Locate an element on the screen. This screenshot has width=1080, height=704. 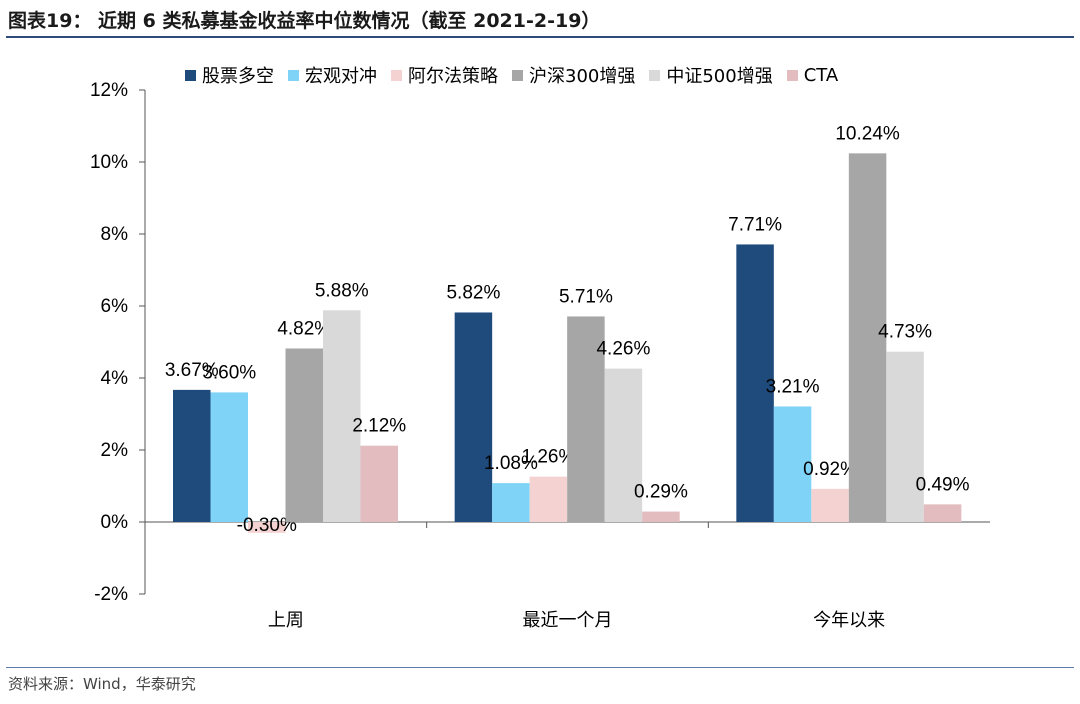
legend-item: 阿尔法策略 is located at coordinates (444, 75).